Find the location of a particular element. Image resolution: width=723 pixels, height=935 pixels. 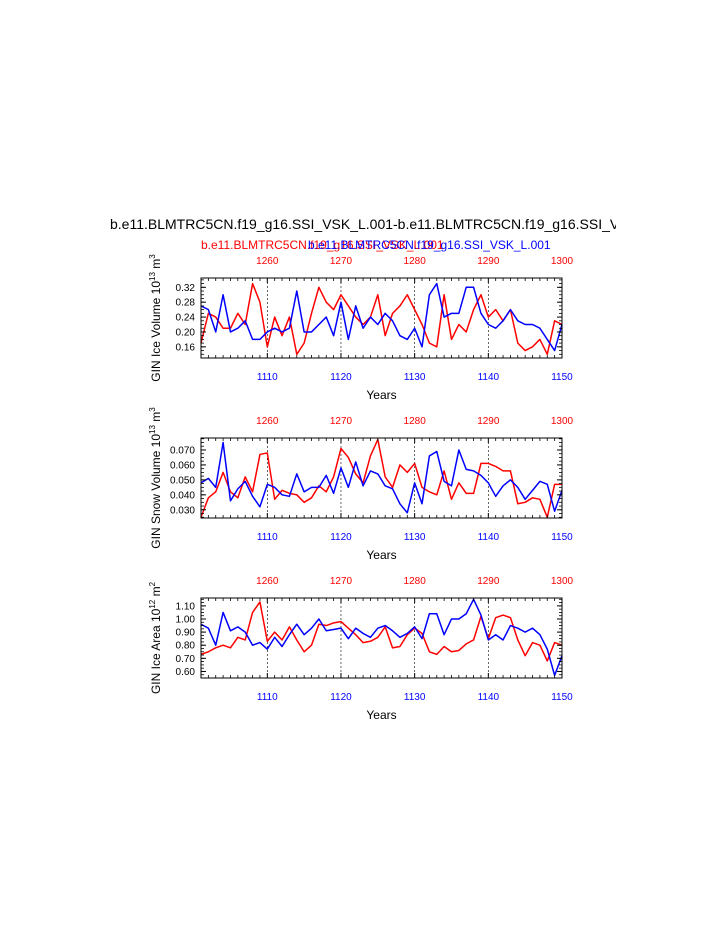

y-tick-label: 0.030 is located at coordinates (182, 510).